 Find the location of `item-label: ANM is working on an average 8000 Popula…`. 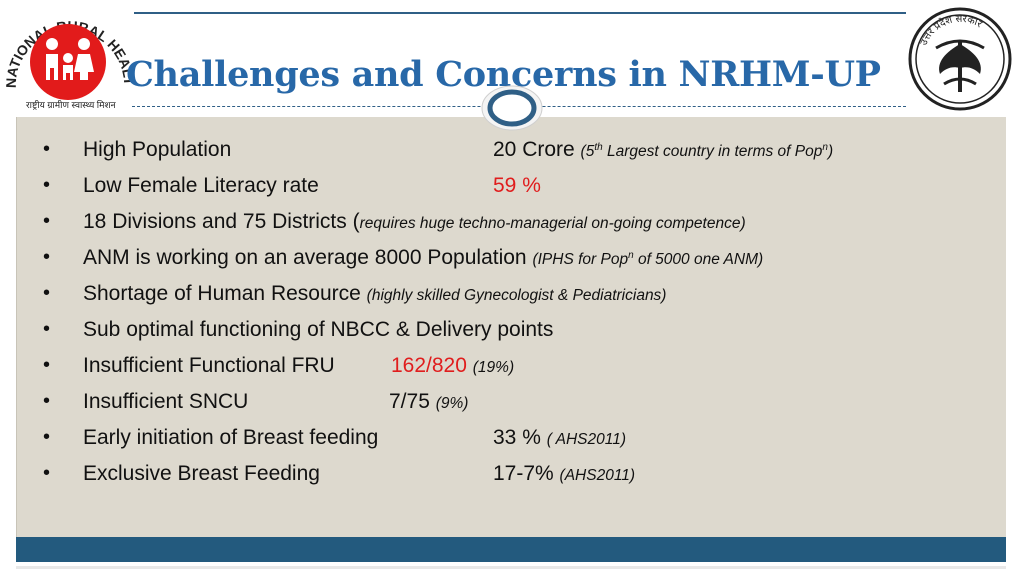

item-label: ANM is working on an average 8000 Popula… is located at coordinates (423, 257).